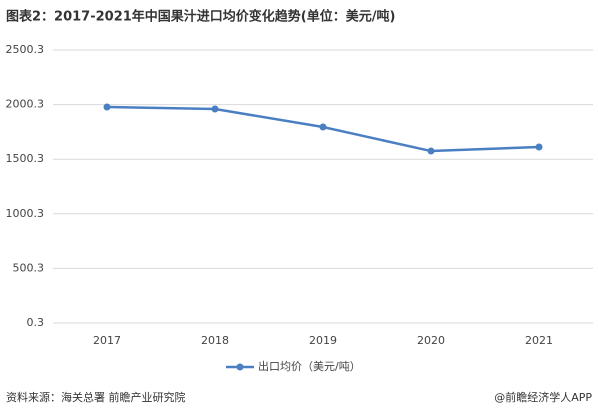  Describe the element at coordinates (25, 213) in the screenshot. I see `y-tick-label: 1000.3` at that location.